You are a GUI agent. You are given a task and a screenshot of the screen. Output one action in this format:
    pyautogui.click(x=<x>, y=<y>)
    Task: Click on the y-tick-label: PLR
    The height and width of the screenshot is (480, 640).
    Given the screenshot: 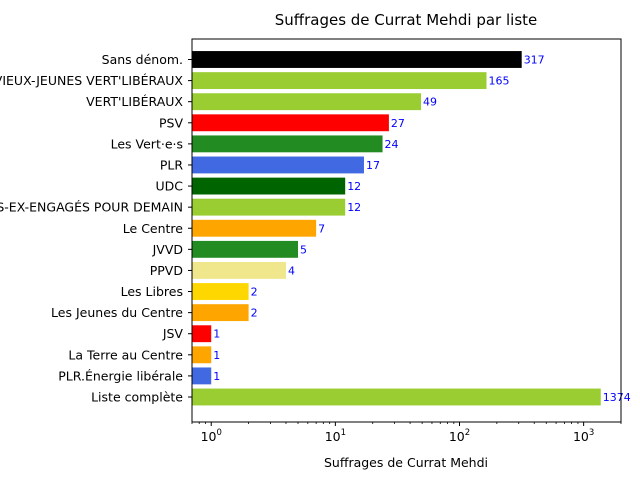 What is the action you would take?
    pyautogui.click(x=172, y=164)
    